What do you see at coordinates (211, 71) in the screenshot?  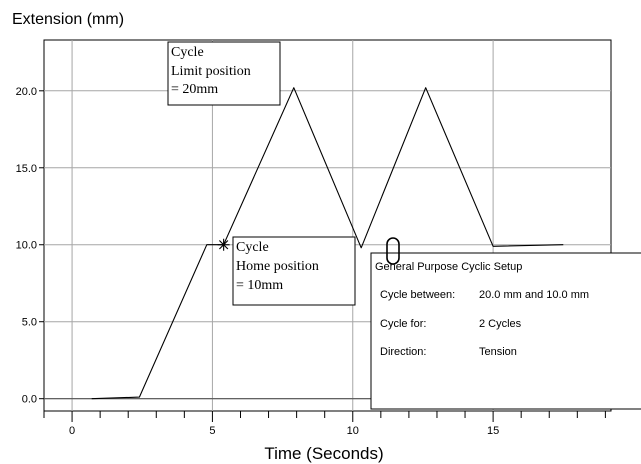 I see `annotation-limit-line-2: Limit position` at bounding box center [211, 71].